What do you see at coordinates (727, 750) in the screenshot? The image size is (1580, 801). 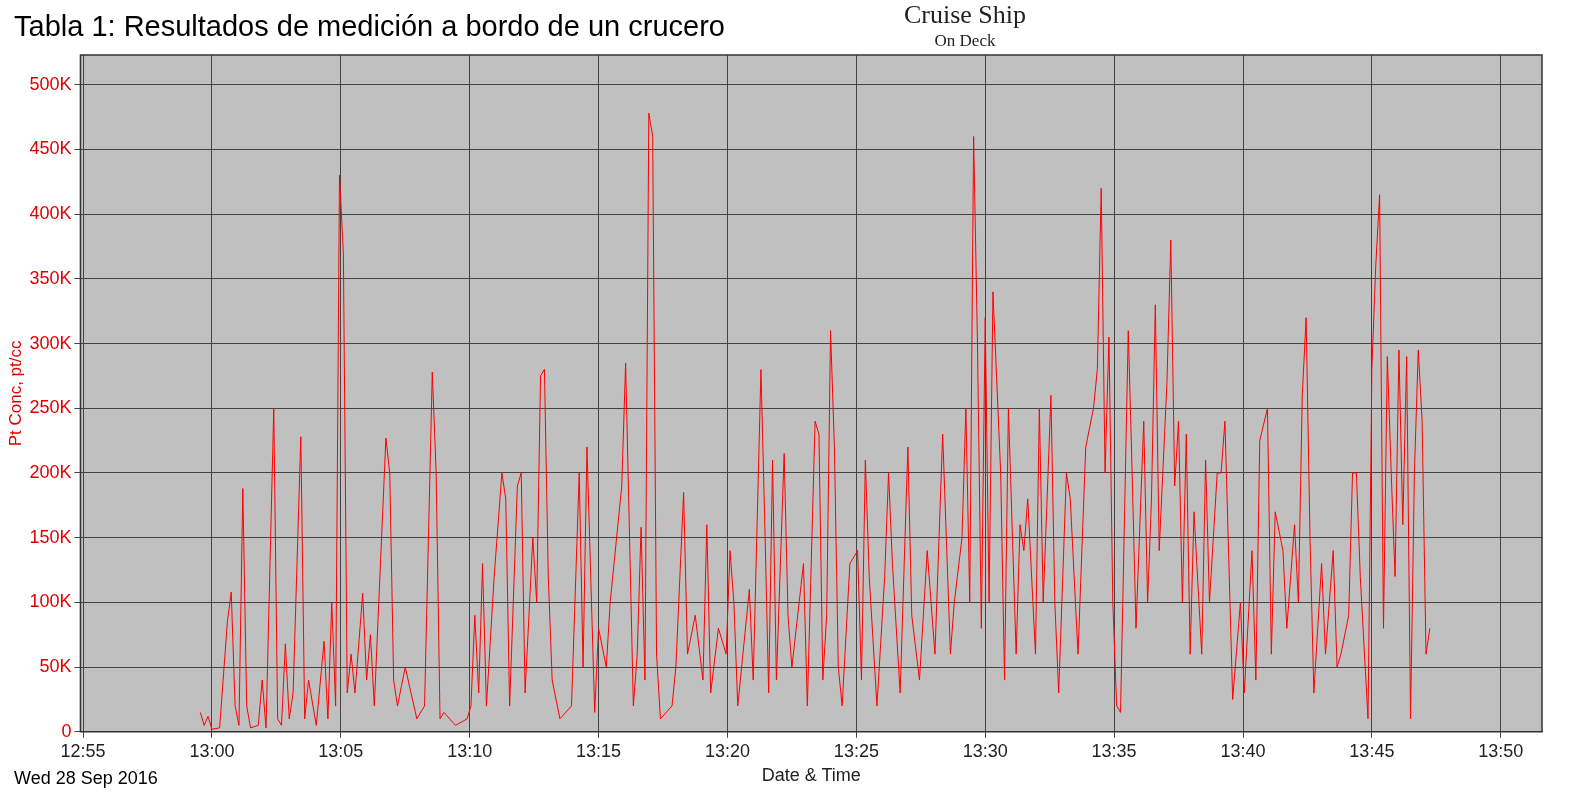 I see `x-tick-label: 13:20` at bounding box center [727, 750].